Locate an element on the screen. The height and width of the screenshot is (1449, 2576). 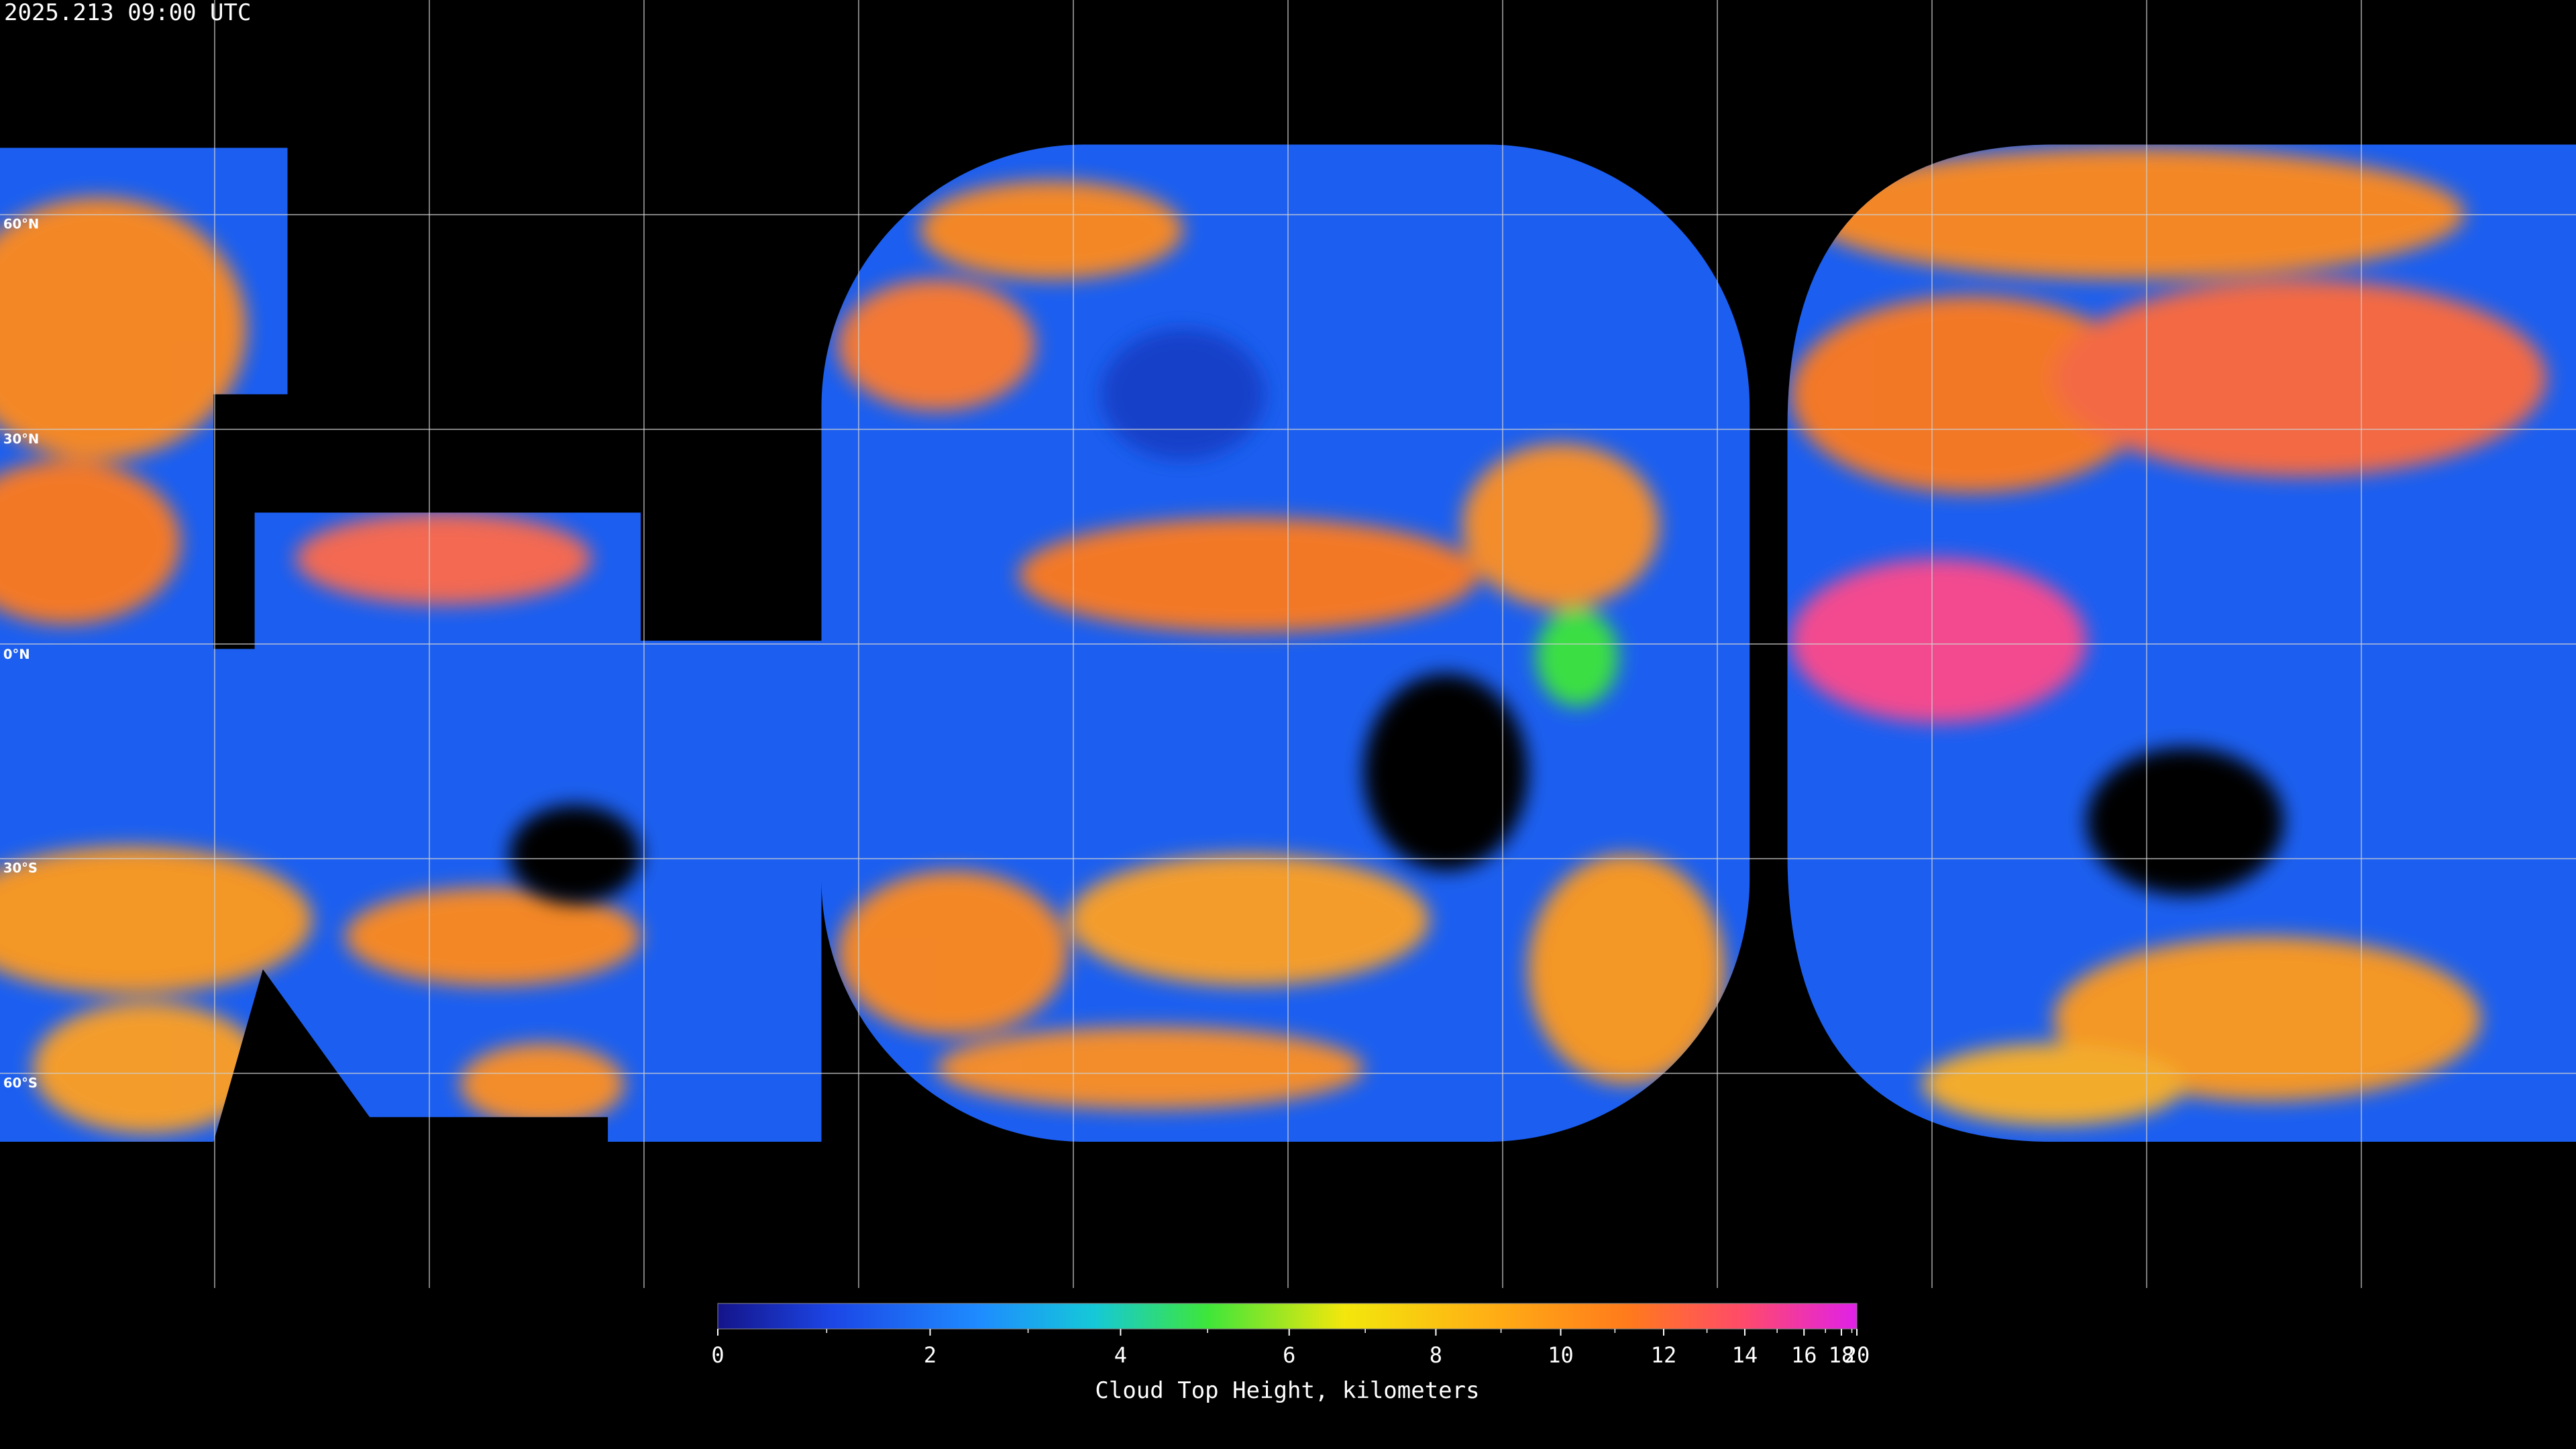
colorbar-tick-label: 10 is located at coordinates (1561, 1355).